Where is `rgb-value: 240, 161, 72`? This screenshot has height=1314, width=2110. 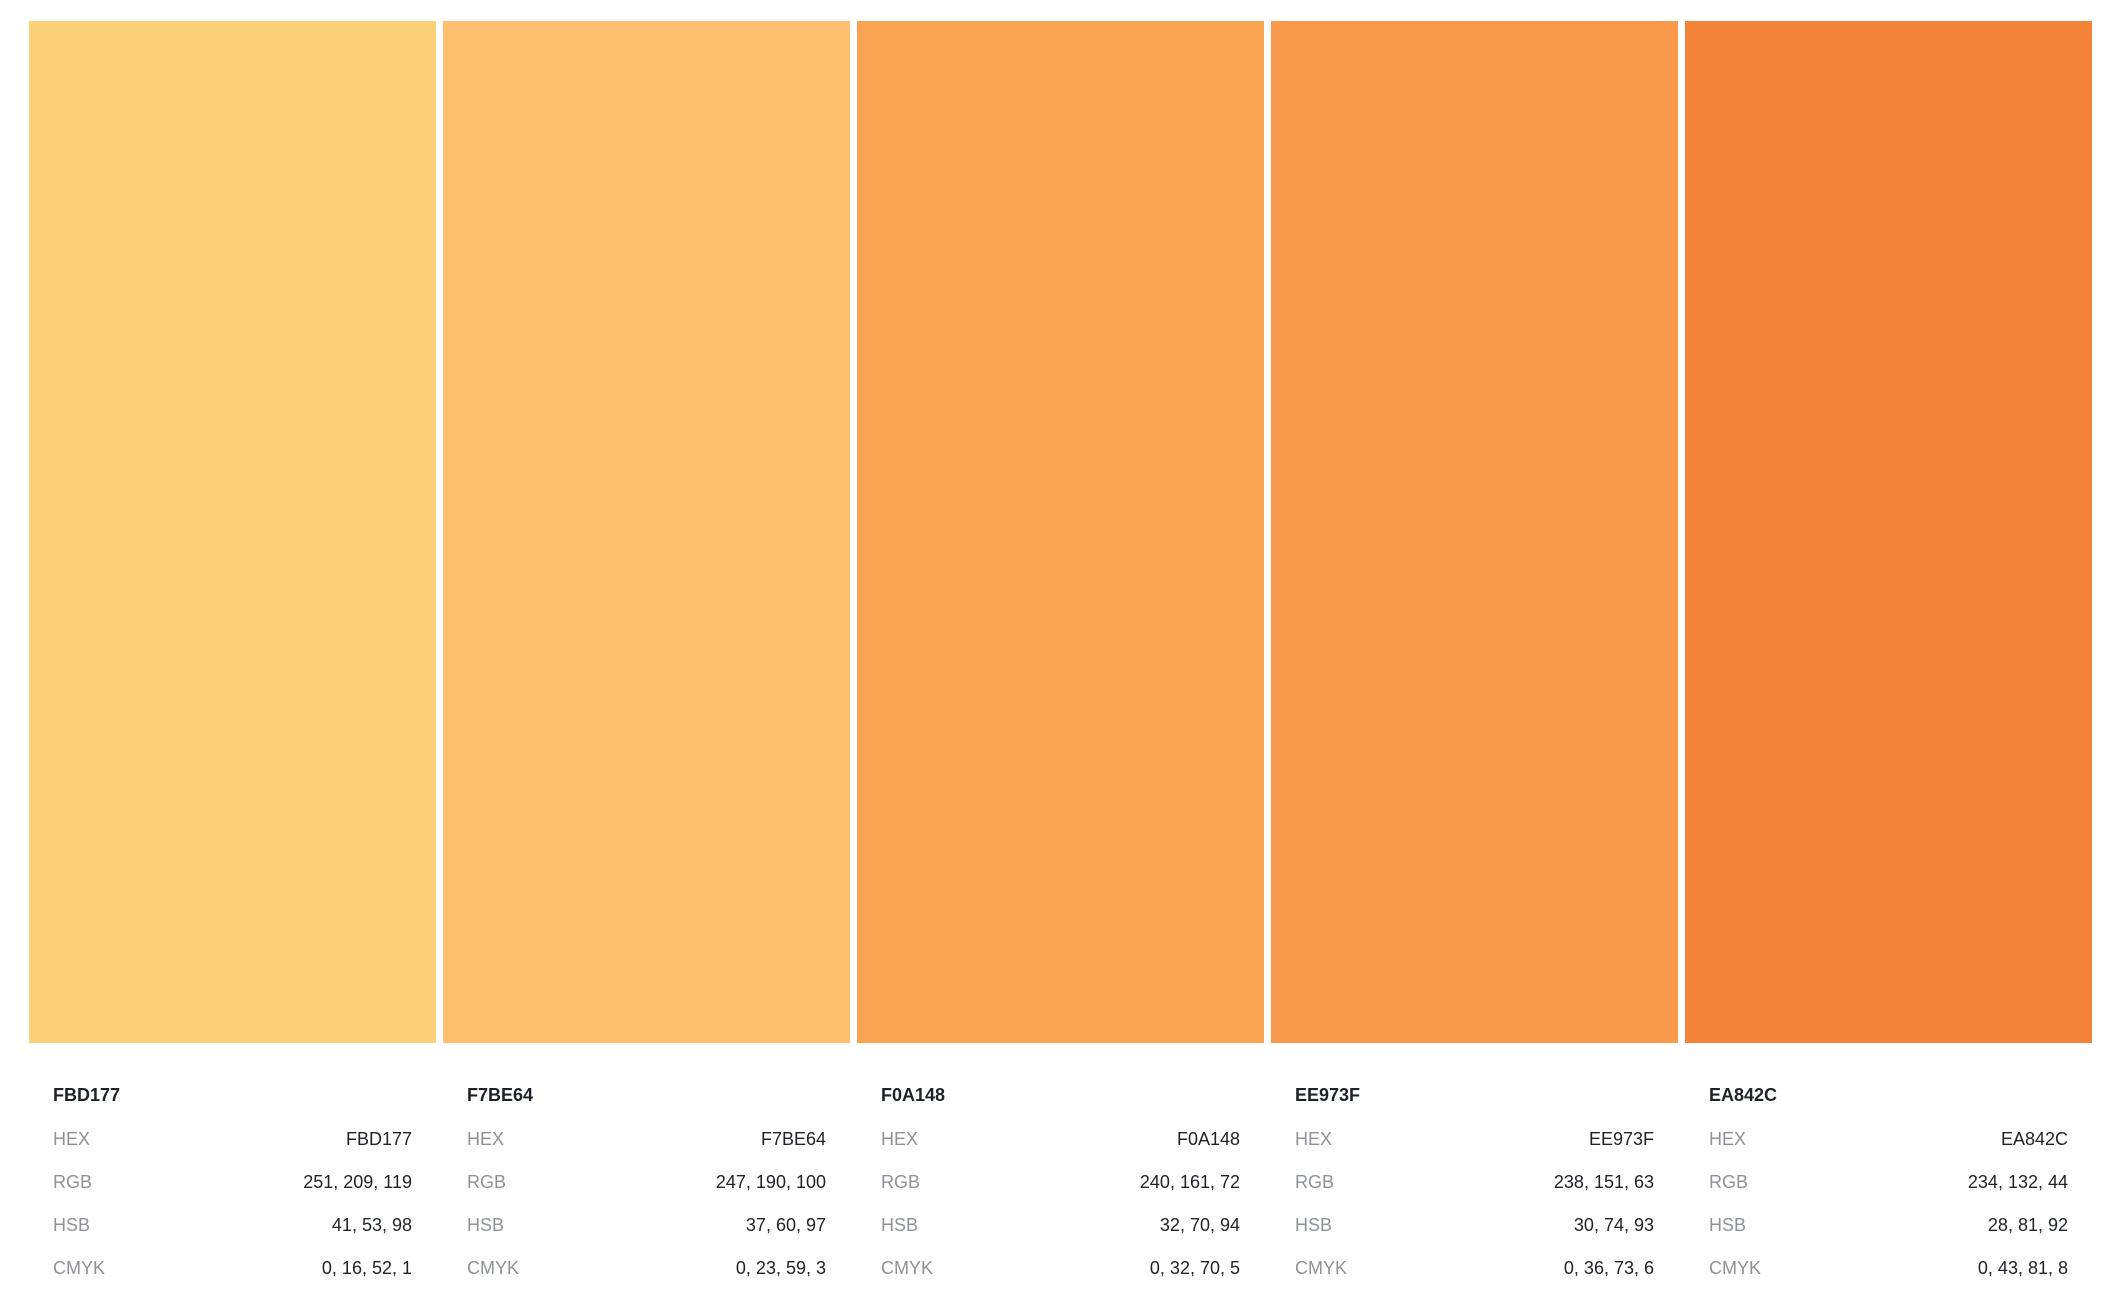 rgb-value: 240, 161, 72 is located at coordinates (1189, 1182).